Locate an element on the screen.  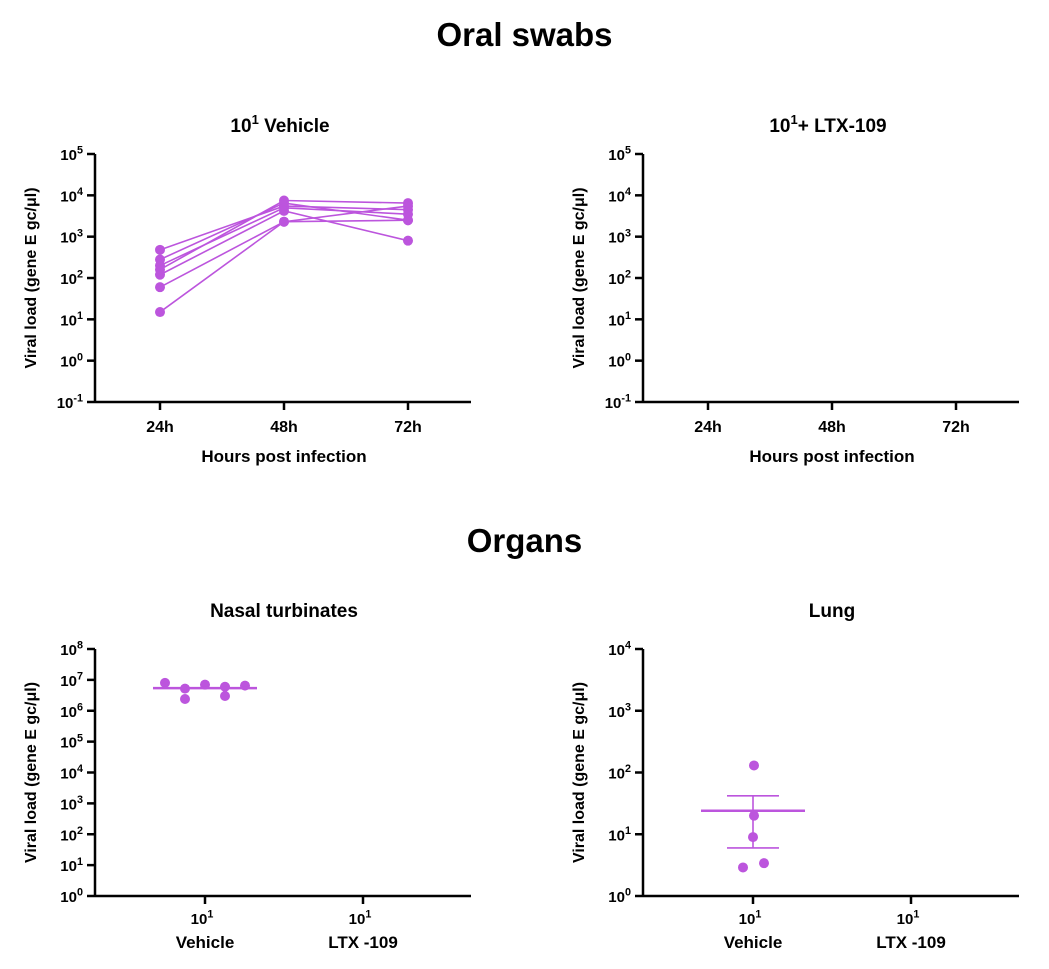
section-title-organs: Organs is located at coordinates (524, 540).